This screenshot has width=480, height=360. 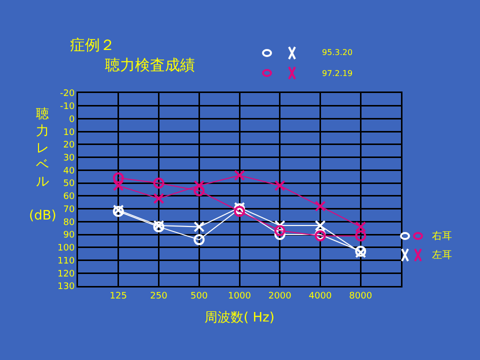 What do you see at coordinates (239, 318) in the screenshot?
I see `x-axis-title: 周波数( Hz)` at bounding box center [239, 318].